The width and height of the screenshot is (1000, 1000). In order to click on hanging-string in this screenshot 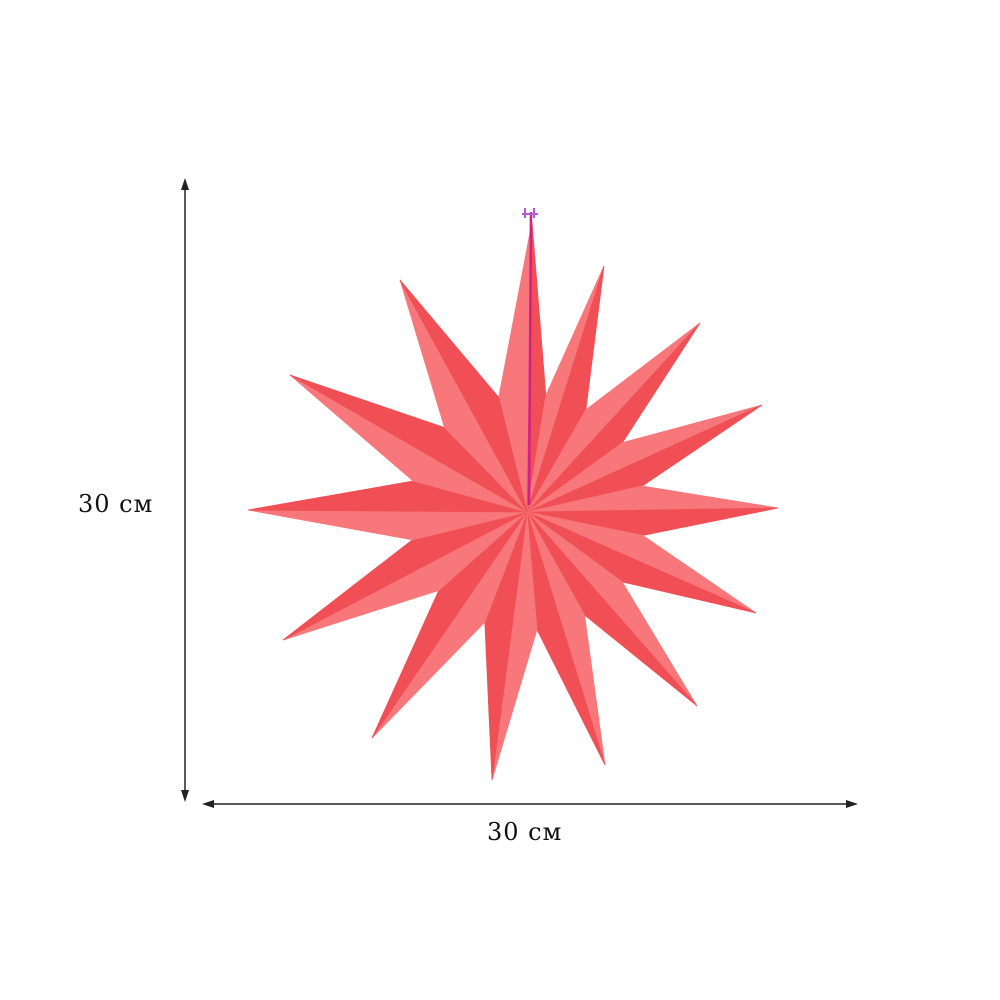, I will do `click(530, 358)`.